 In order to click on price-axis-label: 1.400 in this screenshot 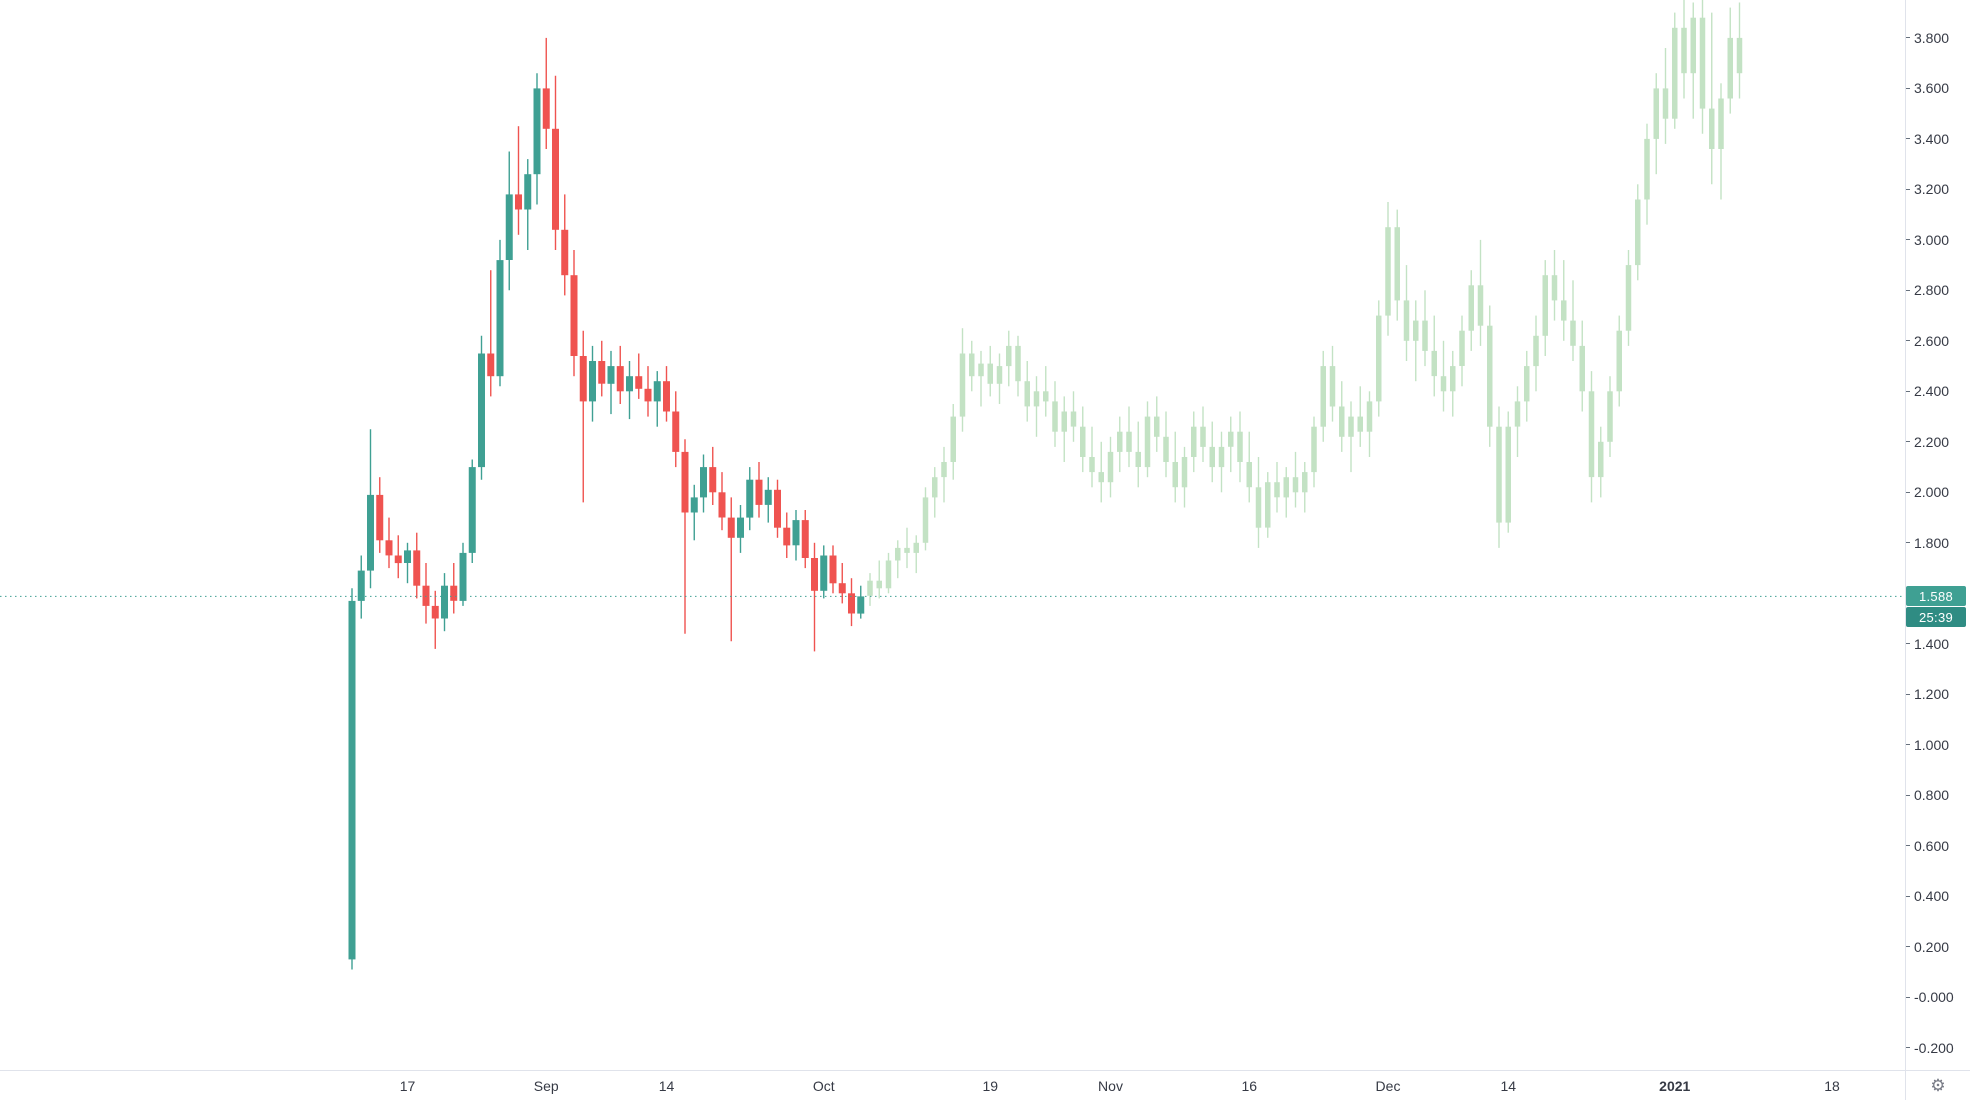, I will do `click(1927, 644)`.